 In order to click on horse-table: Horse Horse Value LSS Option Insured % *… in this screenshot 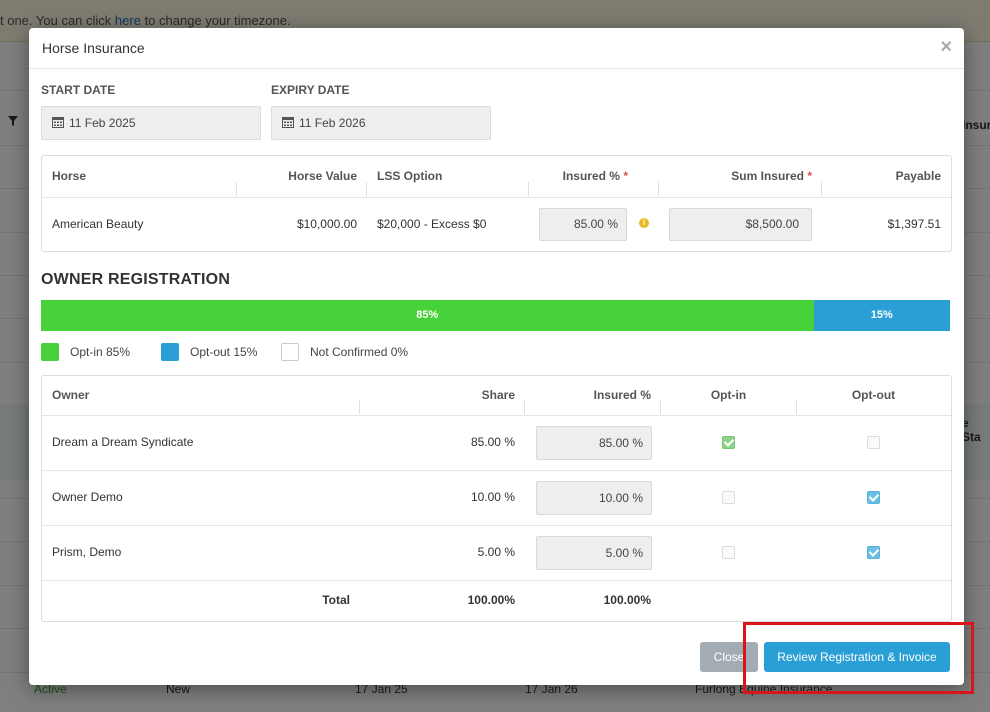, I will do `click(496, 203)`.